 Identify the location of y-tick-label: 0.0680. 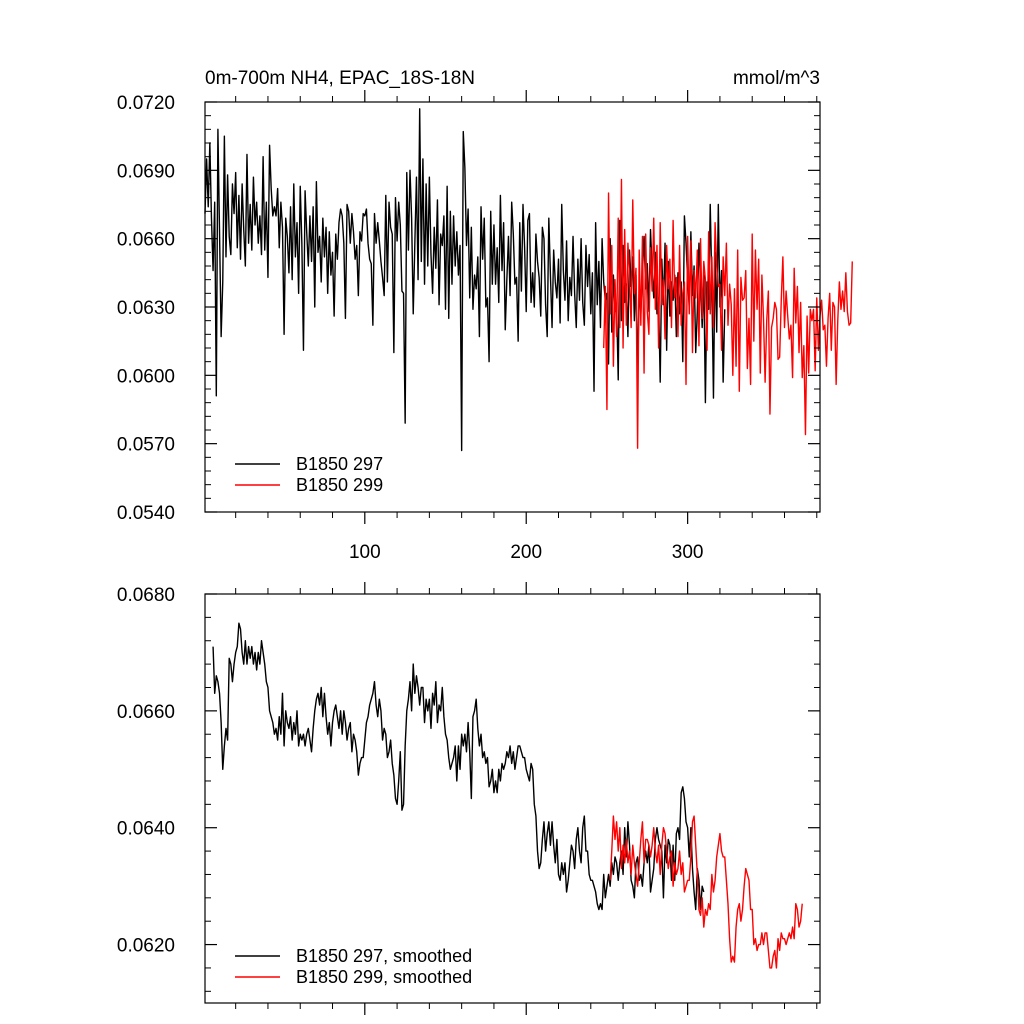
(146, 595).